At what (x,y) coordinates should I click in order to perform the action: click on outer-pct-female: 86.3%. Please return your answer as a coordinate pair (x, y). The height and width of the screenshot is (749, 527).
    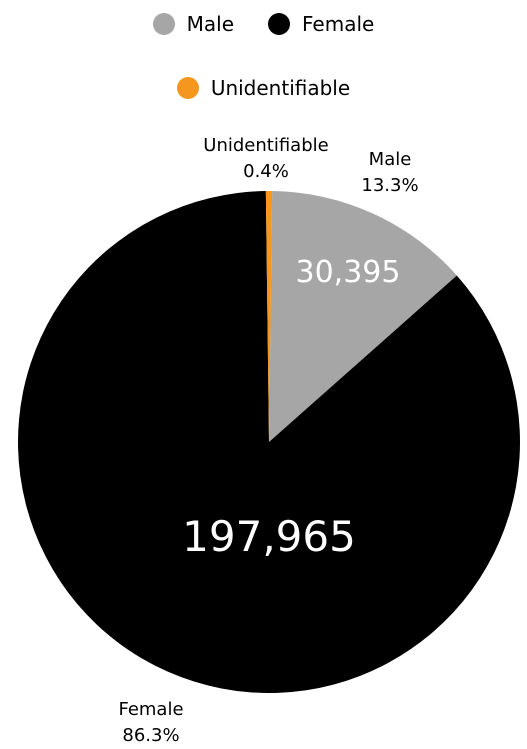
    Looking at the image, I should click on (150, 735).